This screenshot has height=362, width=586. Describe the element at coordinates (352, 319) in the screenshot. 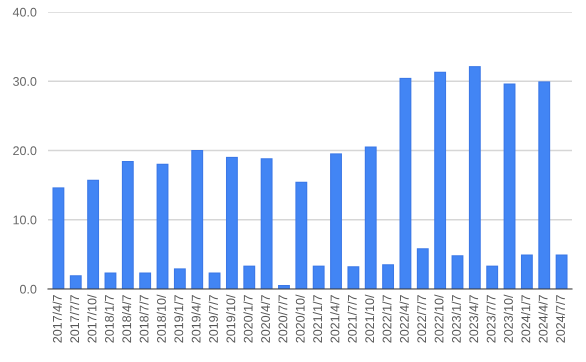

I see `x-tick-label: 2021/7/7` at that location.